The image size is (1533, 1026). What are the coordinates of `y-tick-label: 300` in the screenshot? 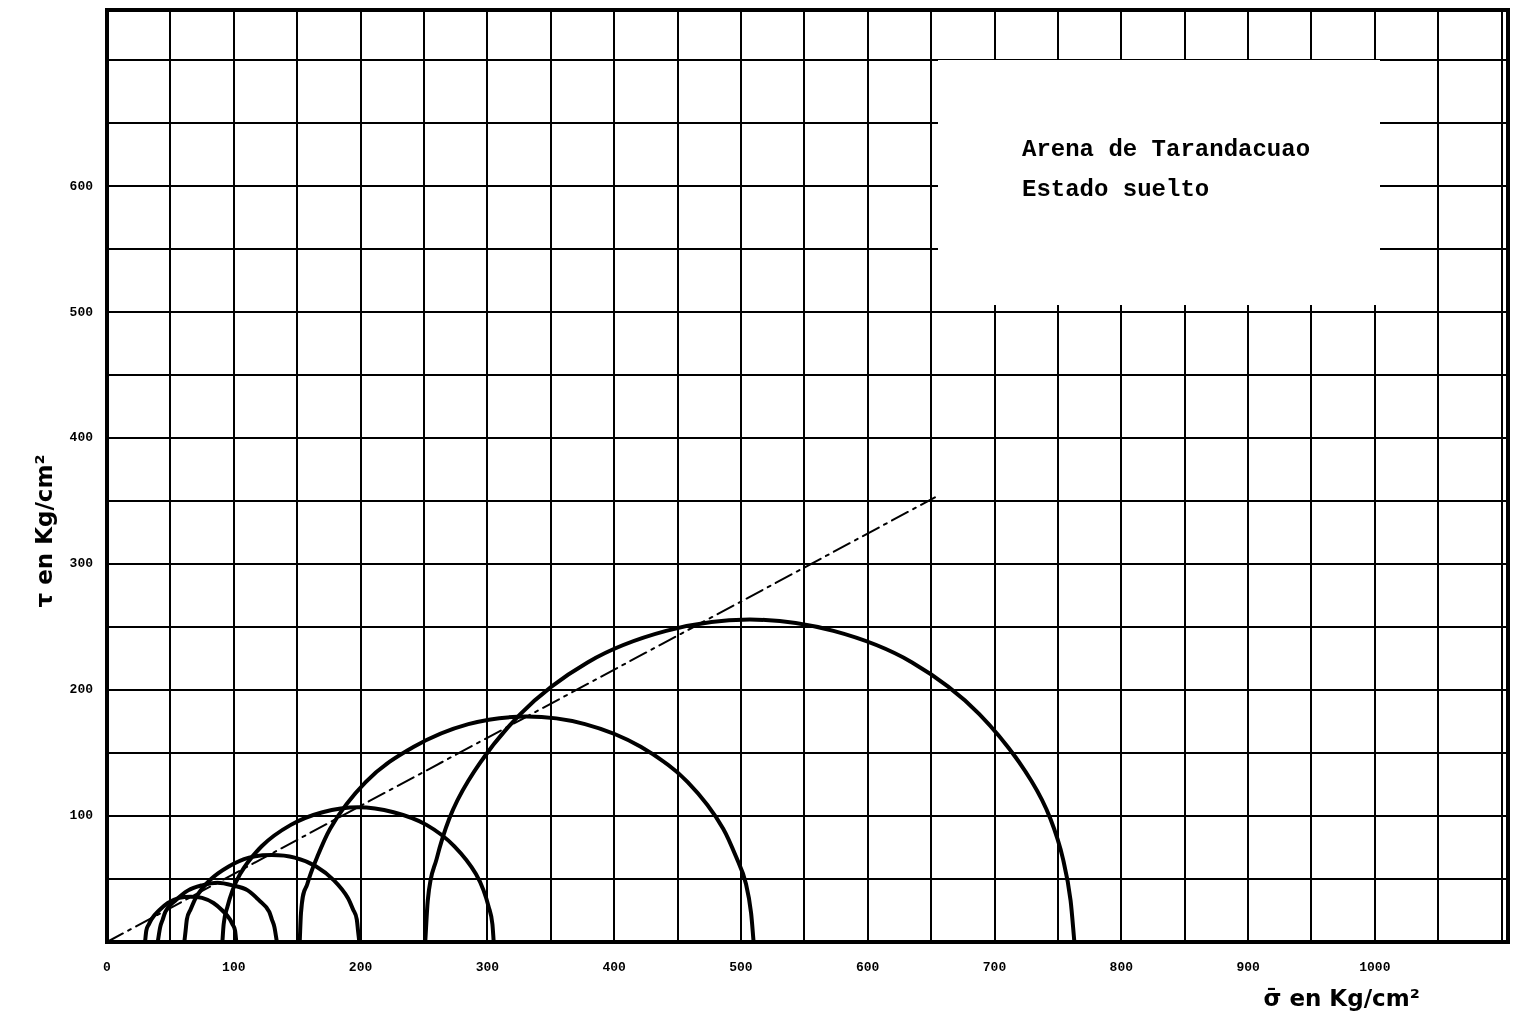 It's located at (81, 564).